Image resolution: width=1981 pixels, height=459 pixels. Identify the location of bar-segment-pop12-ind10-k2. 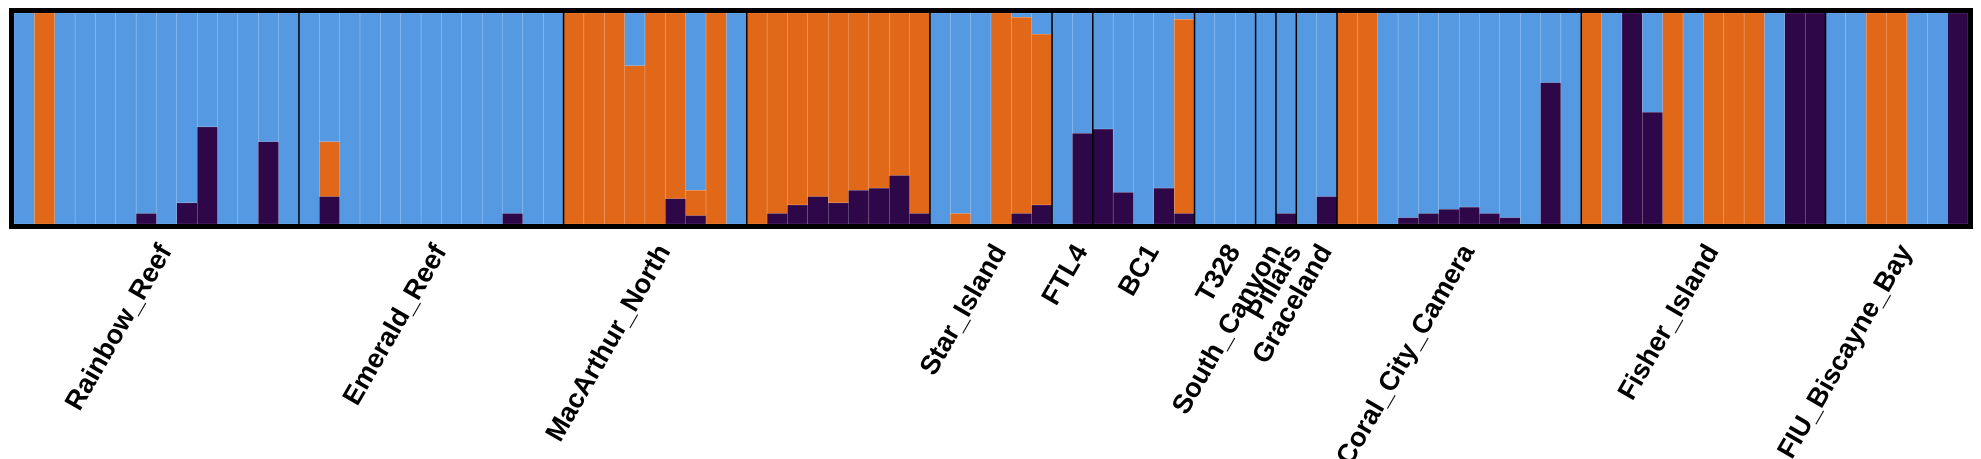
(1795, 118).